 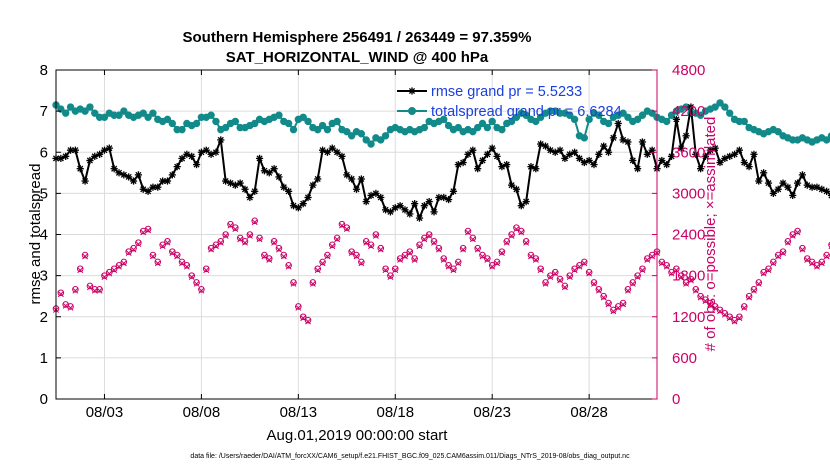 I want to click on x-axis-label: Aug.01,2019 00:00:00 start, so click(x=358, y=435).